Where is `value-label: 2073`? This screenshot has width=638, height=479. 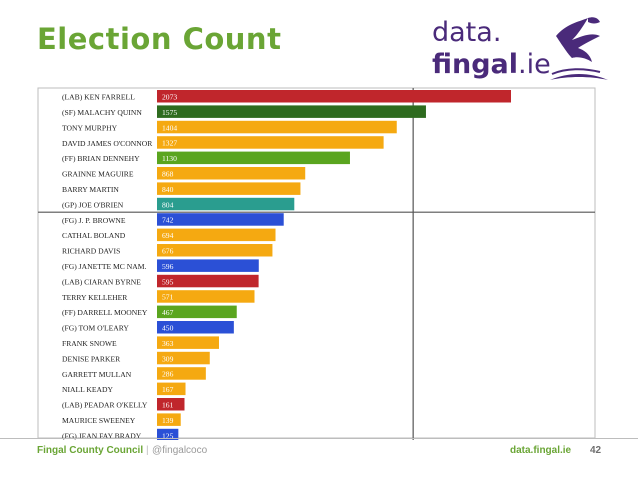 value-label: 2073 is located at coordinates (169, 96).